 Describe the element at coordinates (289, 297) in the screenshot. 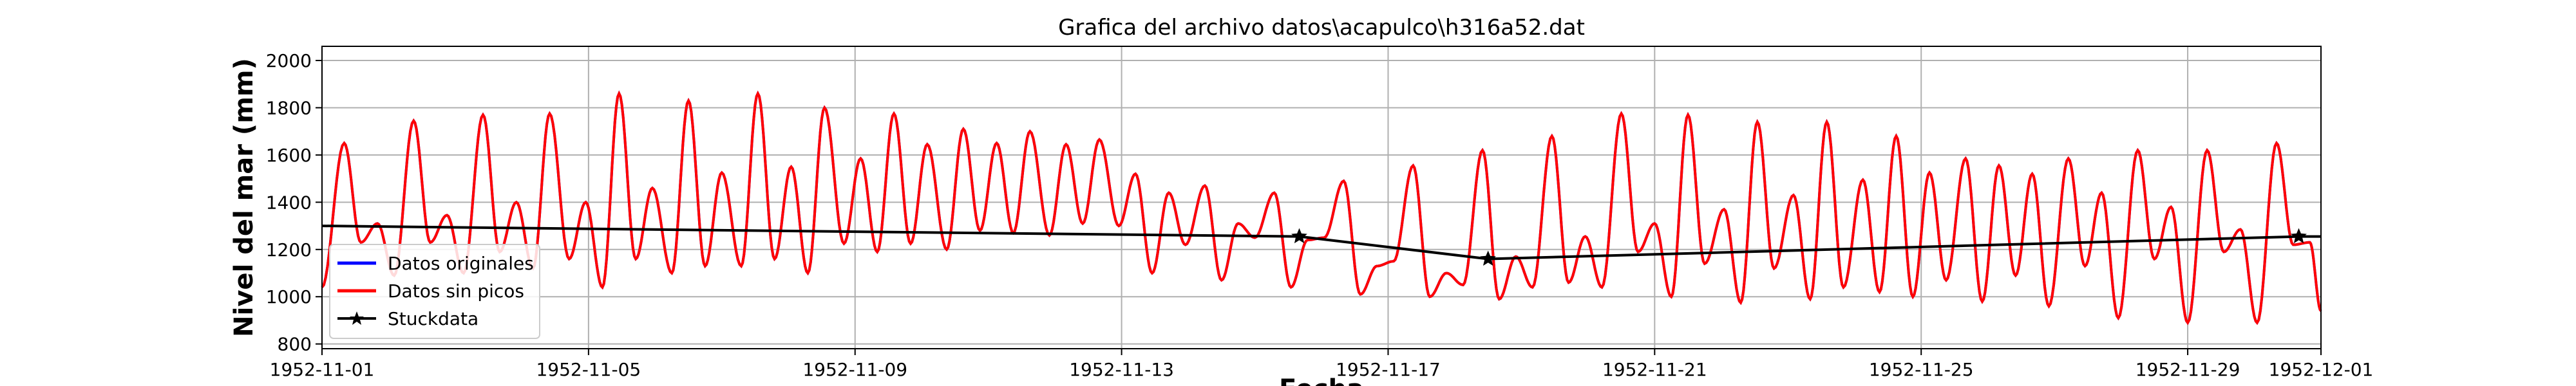

I see `y-tick-label: 1000` at that location.